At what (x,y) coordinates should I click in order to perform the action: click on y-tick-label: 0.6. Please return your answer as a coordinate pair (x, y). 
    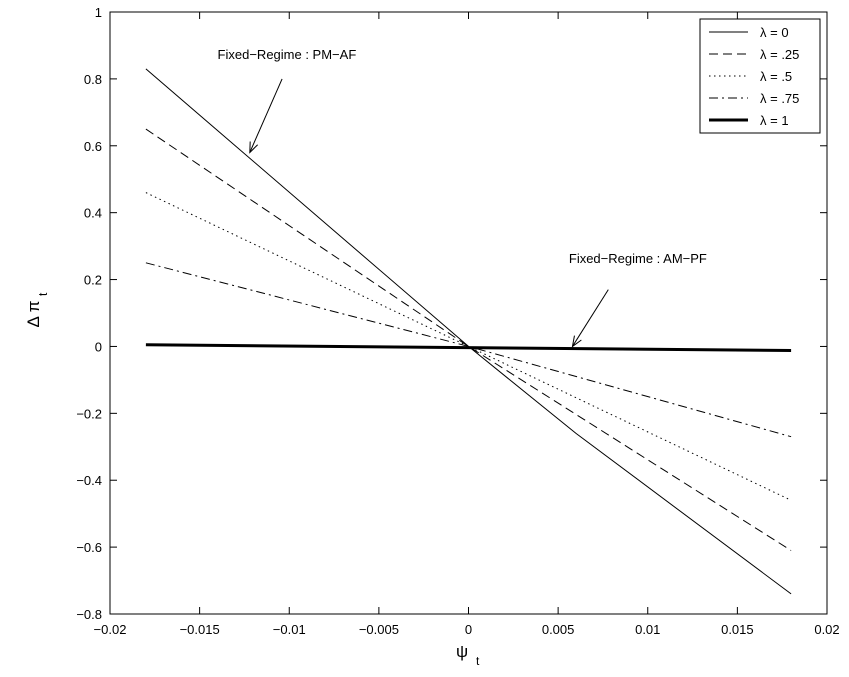
    Looking at the image, I should click on (93, 146).